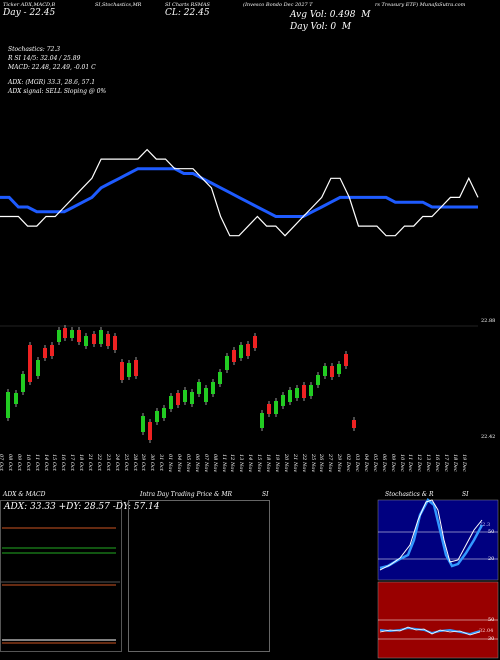 The height and width of the screenshot is (660, 500). What do you see at coordinates (34, 49) in the screenshot?
I see `stochastics-readout: Stochastics: 72.3` at bounding box center [34, 49].